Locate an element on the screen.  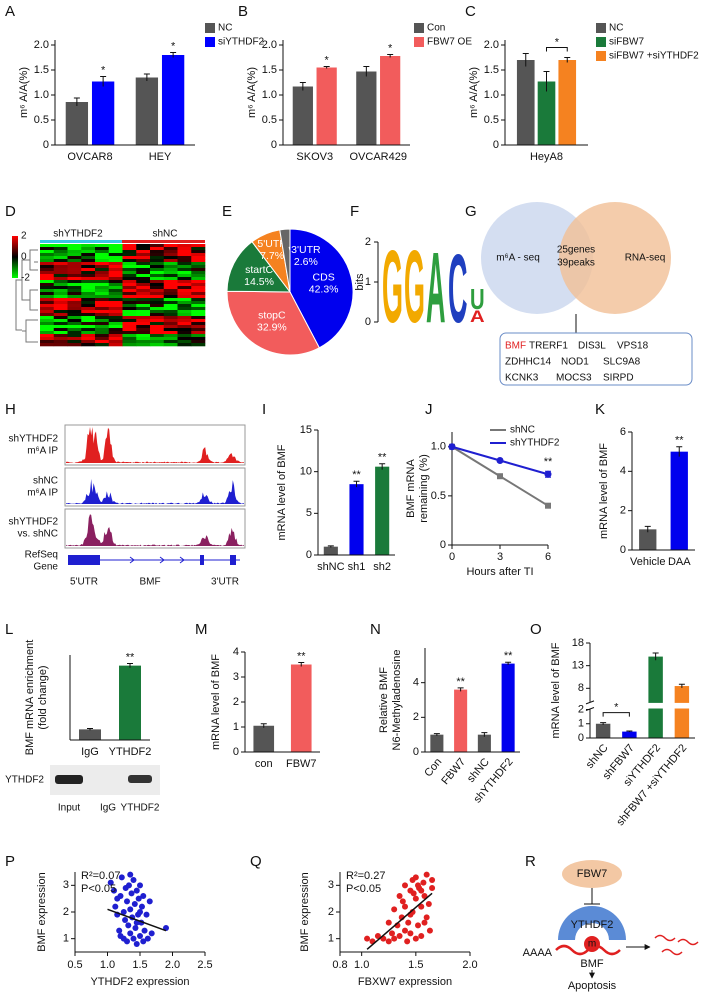
legend-label: Con is located at coordinates (436, 28).